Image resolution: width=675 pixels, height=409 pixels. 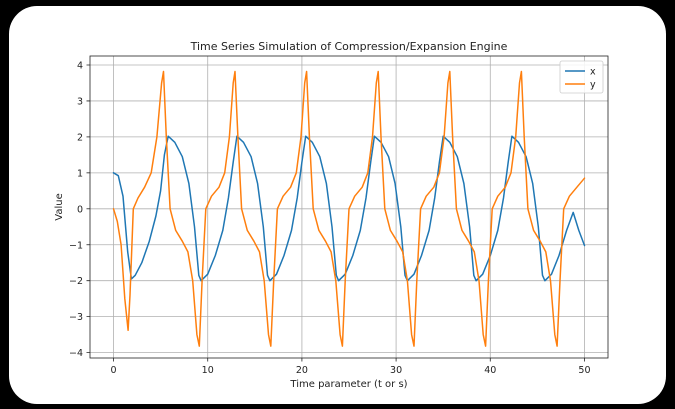 What do you see at coordinates (490, 370) in the screenshot?
I see `x-tick-label: 40` at bounding box center [490, 370].